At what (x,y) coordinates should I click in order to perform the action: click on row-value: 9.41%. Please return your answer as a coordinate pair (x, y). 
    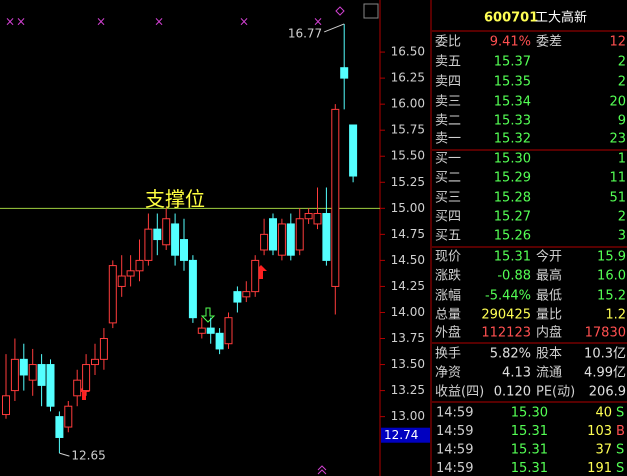
    Looking at the image, I should click on (510, 42).